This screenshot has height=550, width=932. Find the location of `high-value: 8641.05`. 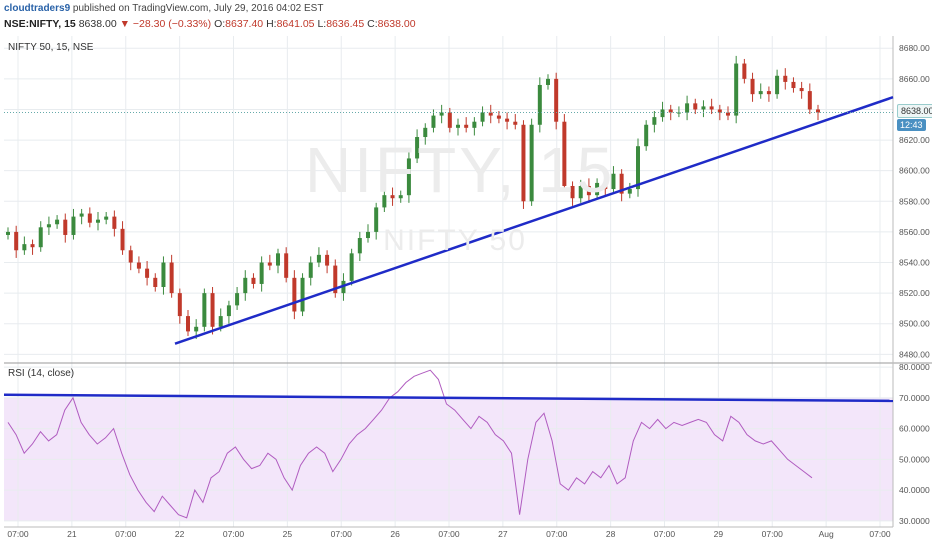

high-value: 8641.05 is located at coordinates (295, 24).